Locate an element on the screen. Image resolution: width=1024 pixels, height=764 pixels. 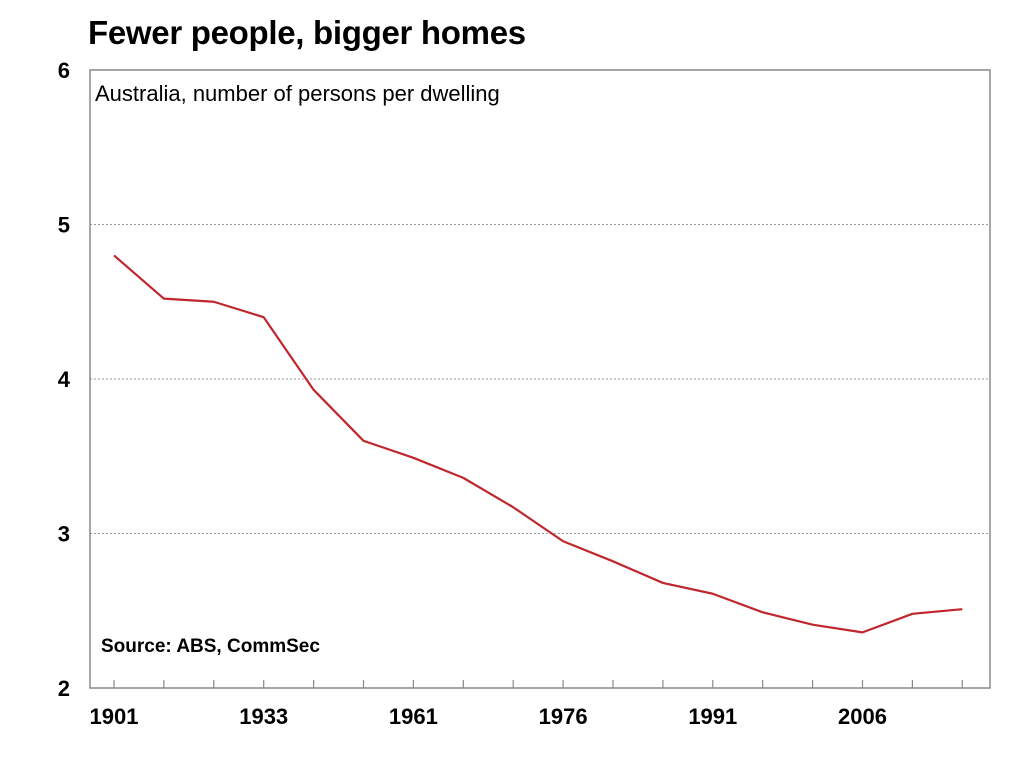
x-tick-label: 1901 is located at coordinates (114, 716).